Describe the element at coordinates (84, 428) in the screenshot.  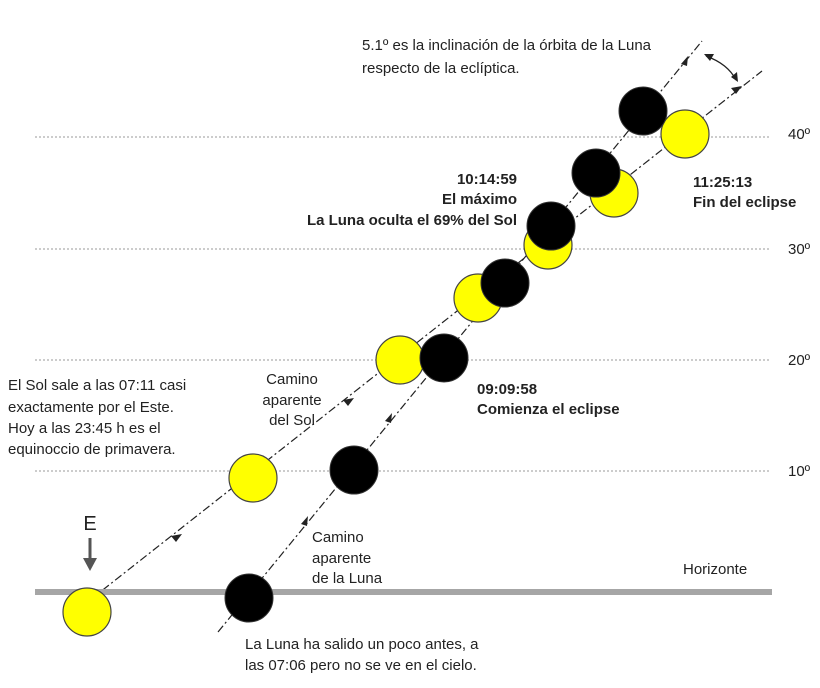
I see `annotation: Hoy a las 23:45 h es el` at that location.